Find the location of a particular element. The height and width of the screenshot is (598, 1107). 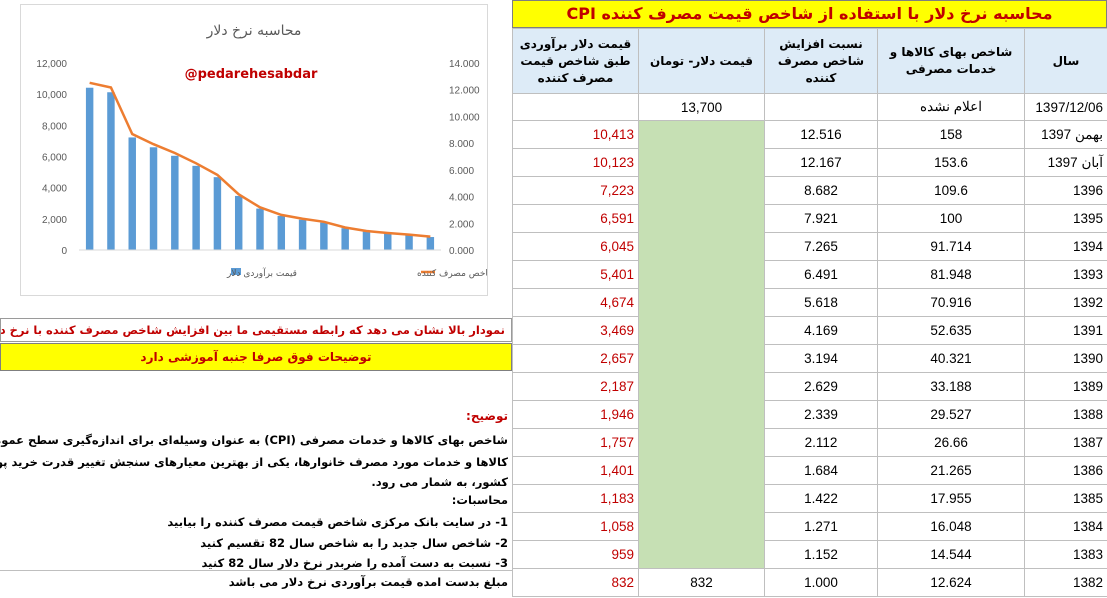

cell-ratio: 1.271 is located at coordinates (821, 526).